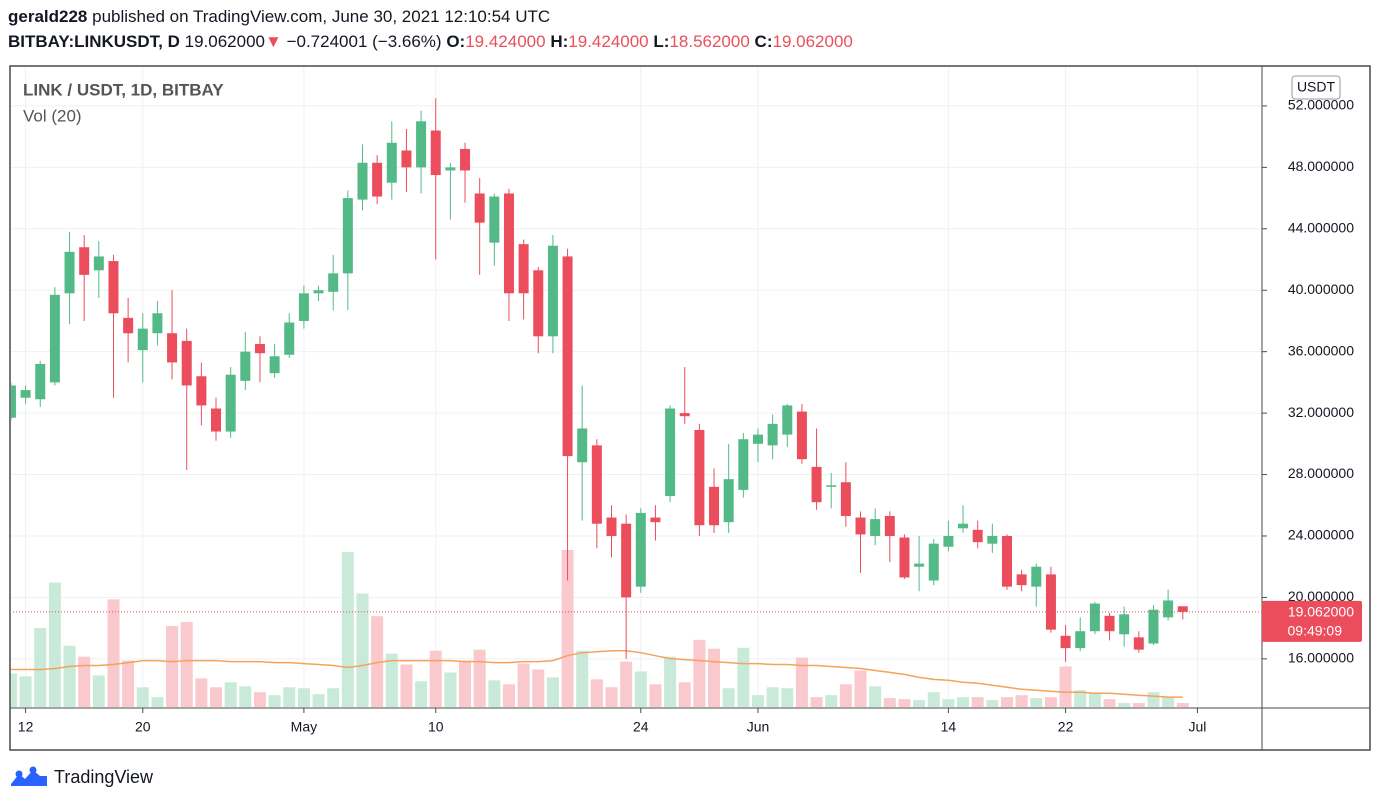 Image resolution: width=1381 pixels, height=806 pixels. What do you see at coordinates (812, 41) in the screenshot?
I see `ohlc-value: 19.062000` at bounding box center [812, 41].